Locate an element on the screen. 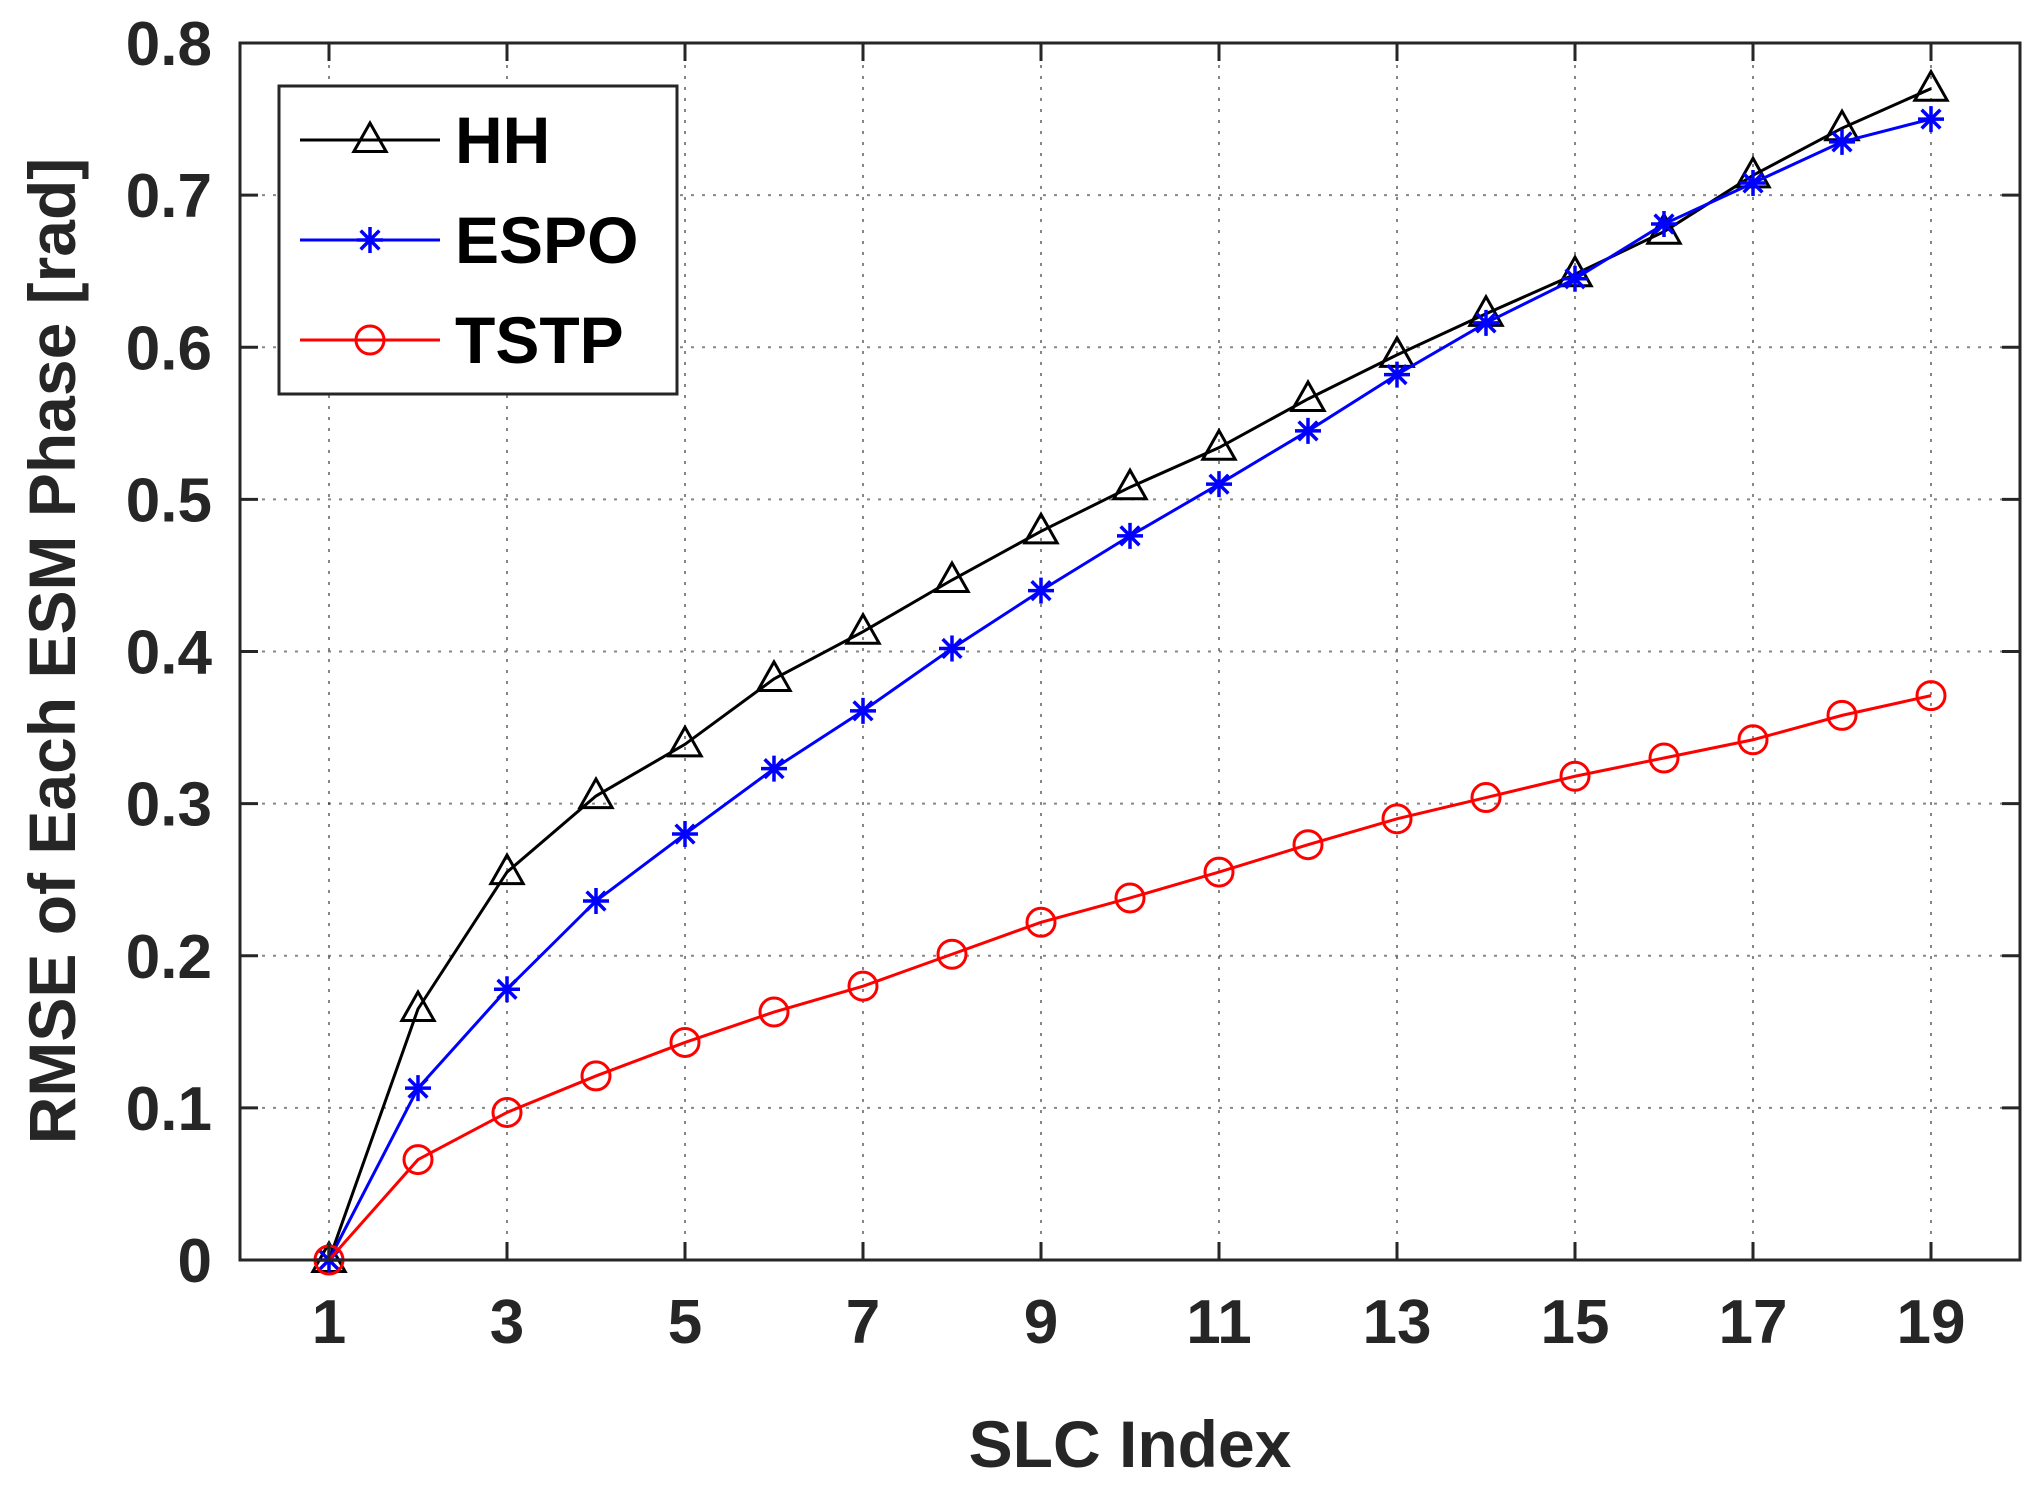 This screenshot has width=2033, height=1489. legend-marker-espo is located at coordinates (370, 240).